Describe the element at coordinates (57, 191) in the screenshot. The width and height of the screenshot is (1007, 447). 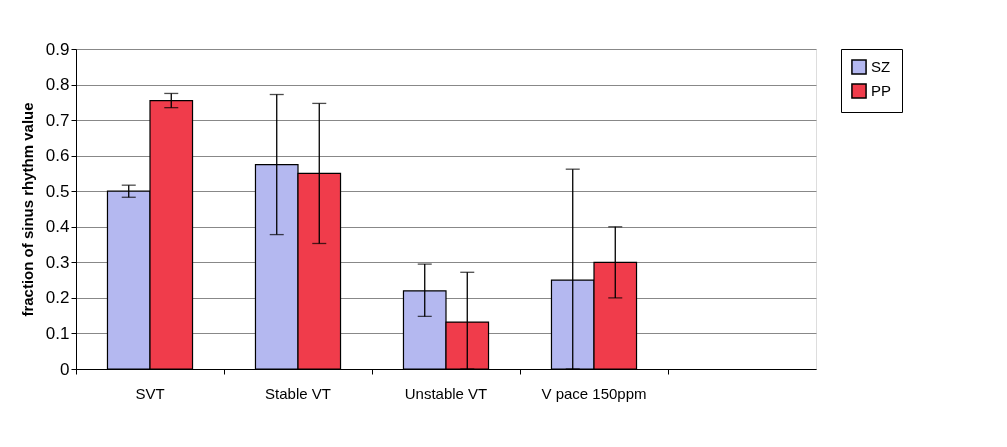
I see `y-tick-label: 0.5` at that location.